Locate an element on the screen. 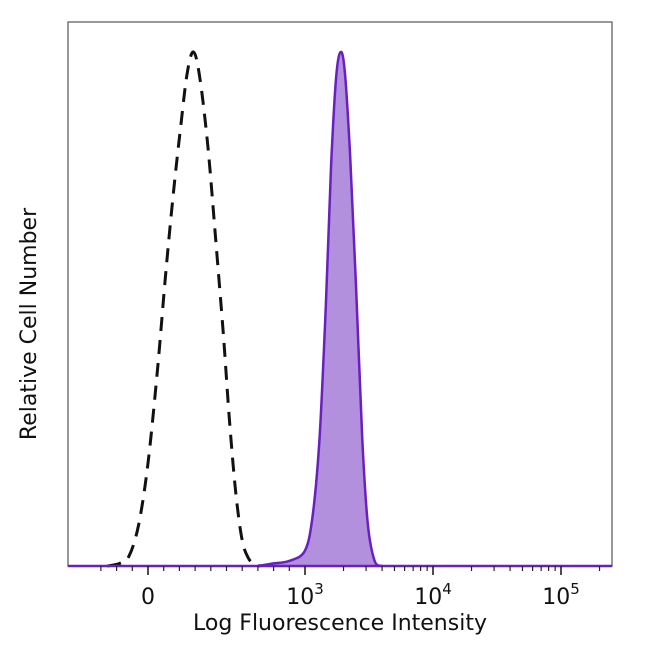 This screenshot has height=655, width=650. y-axis-label: Relative Cell Number is located at coordinates (29, 323).